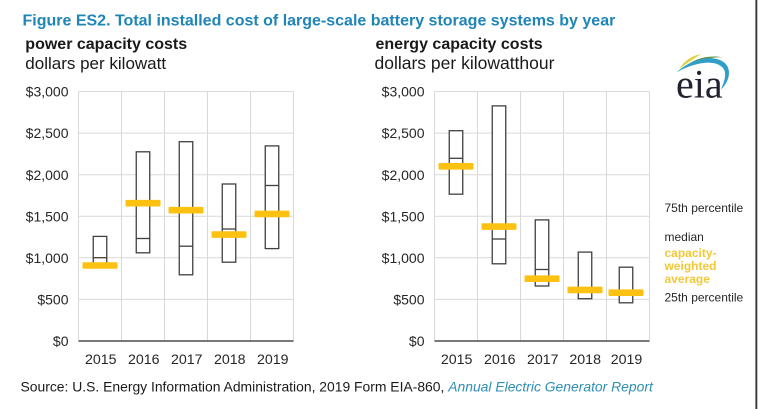 The width and height of the screenshot is (760, 409). I want to click on svg-text: 75th percentile, so click(704, 208).